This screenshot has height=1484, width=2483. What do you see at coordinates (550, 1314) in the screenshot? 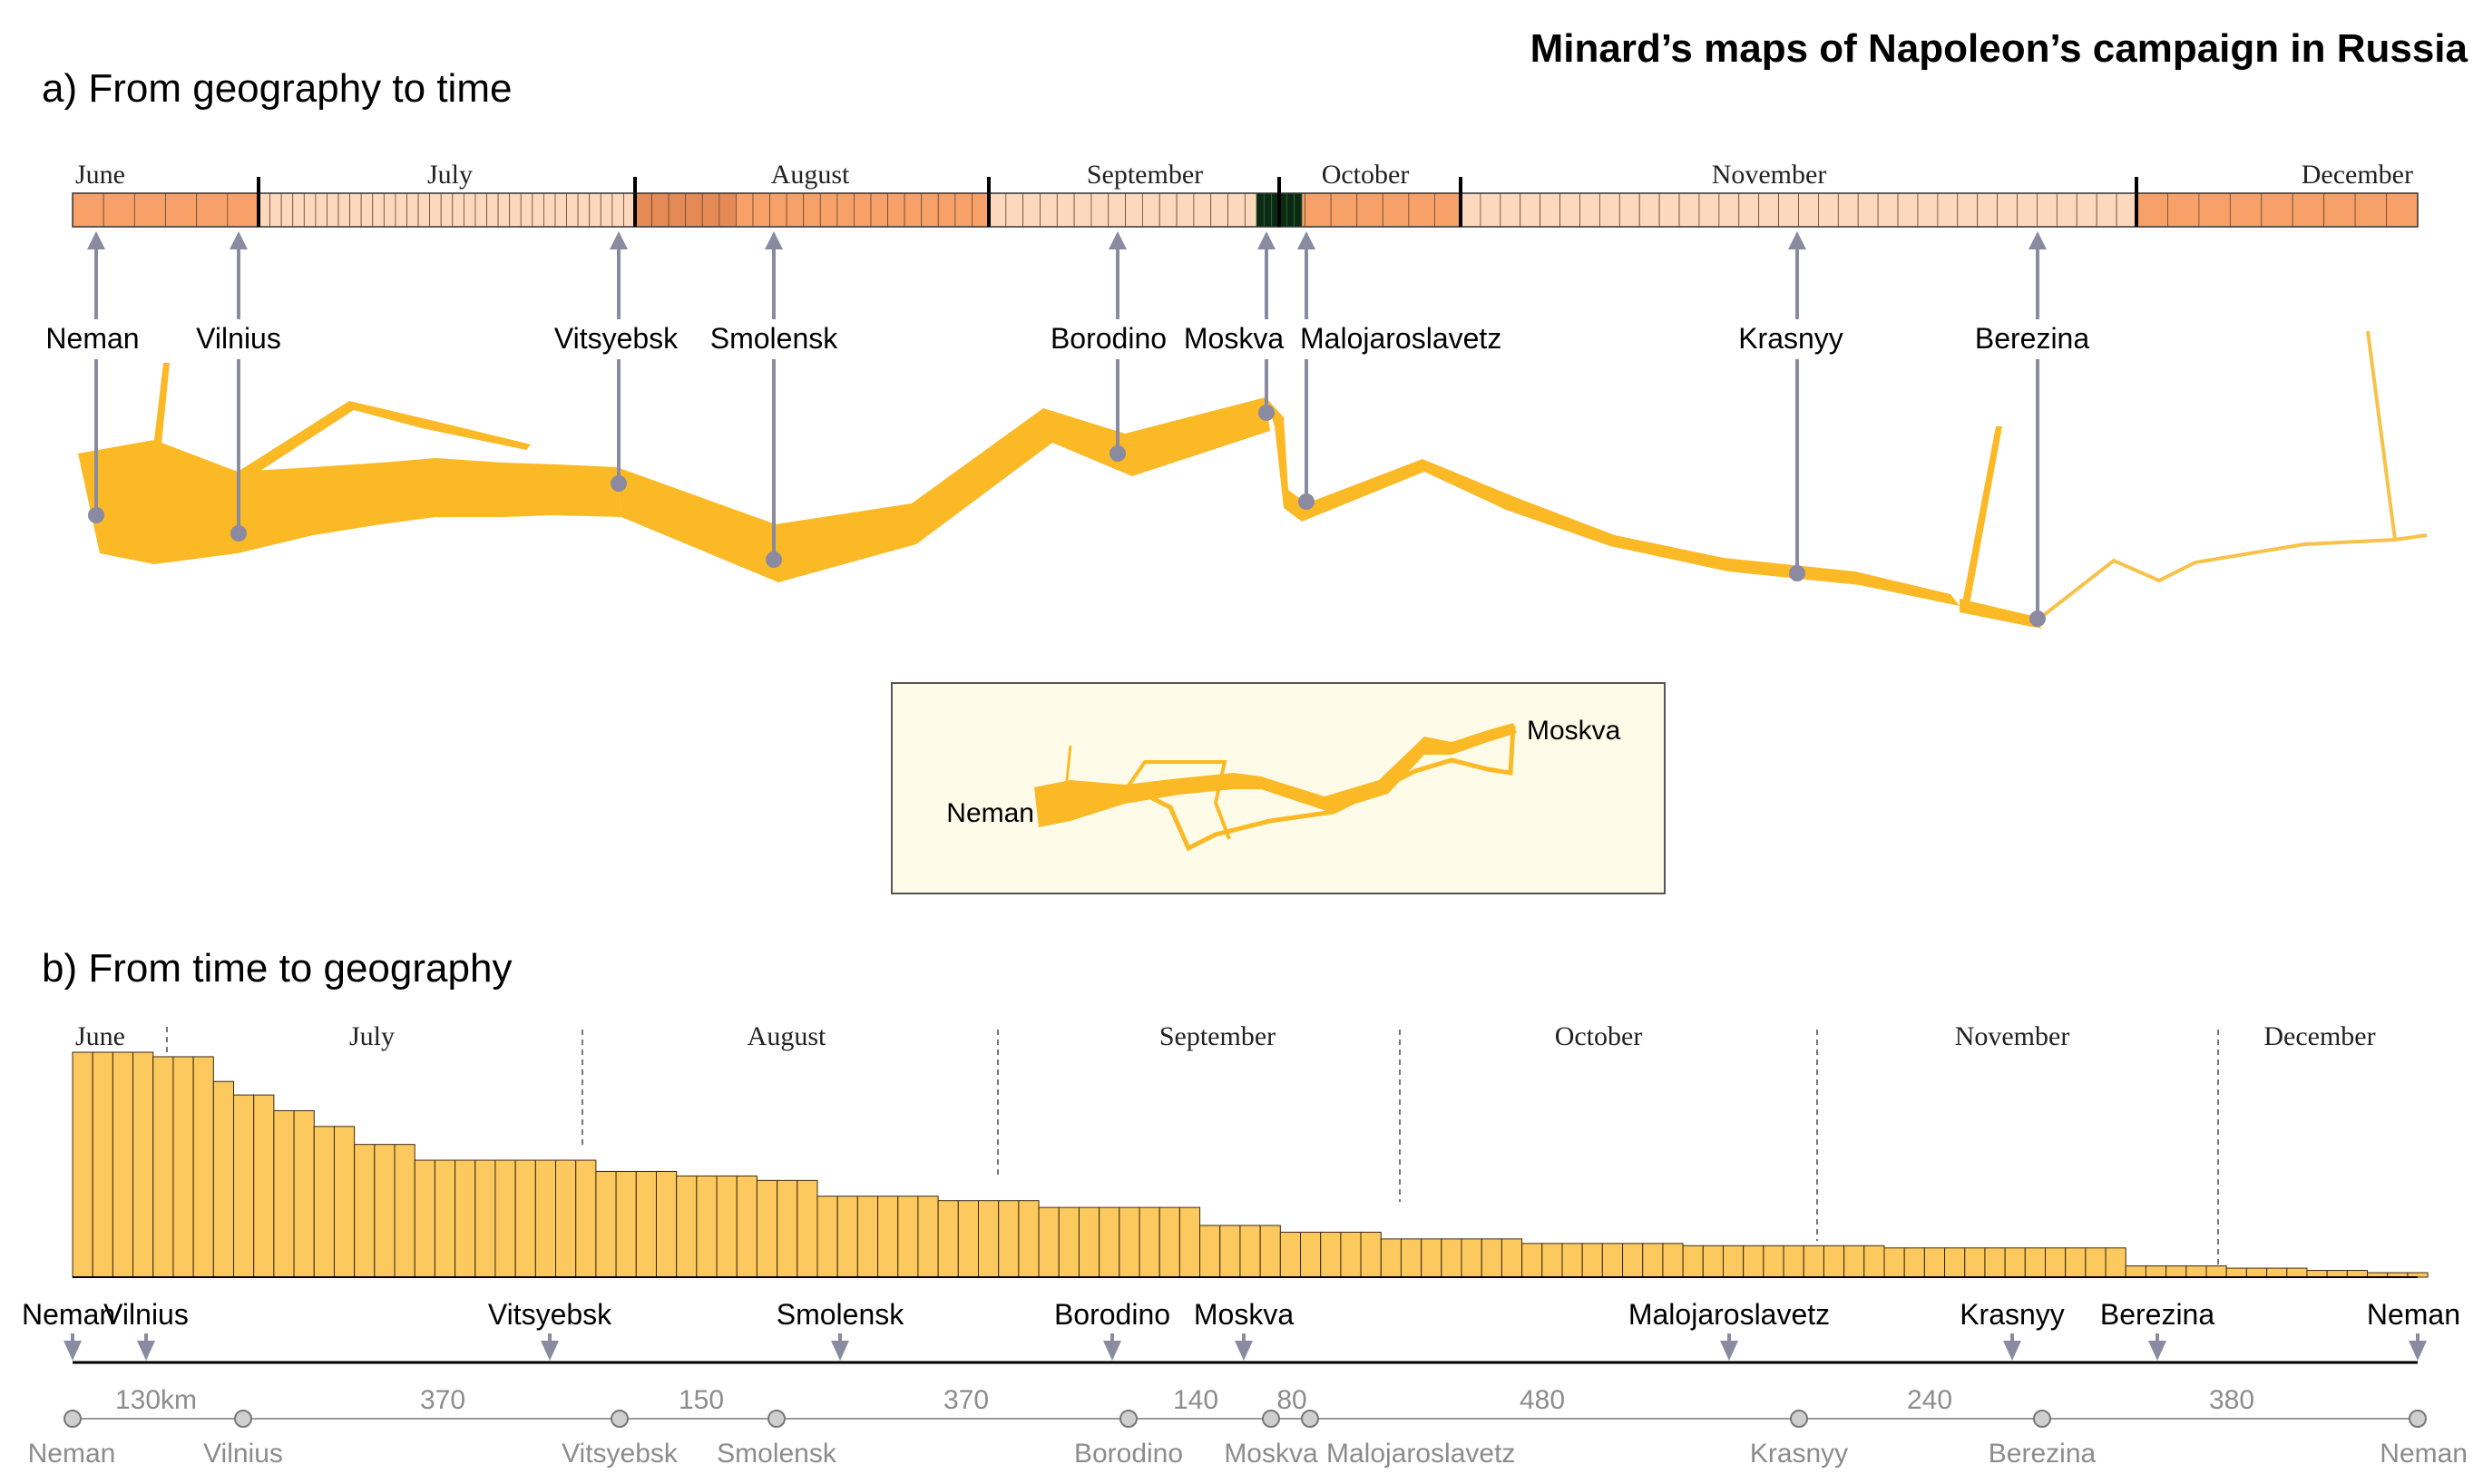
I see `route-place-label: Vitsyebsk` at bounding box center [550, 1314].